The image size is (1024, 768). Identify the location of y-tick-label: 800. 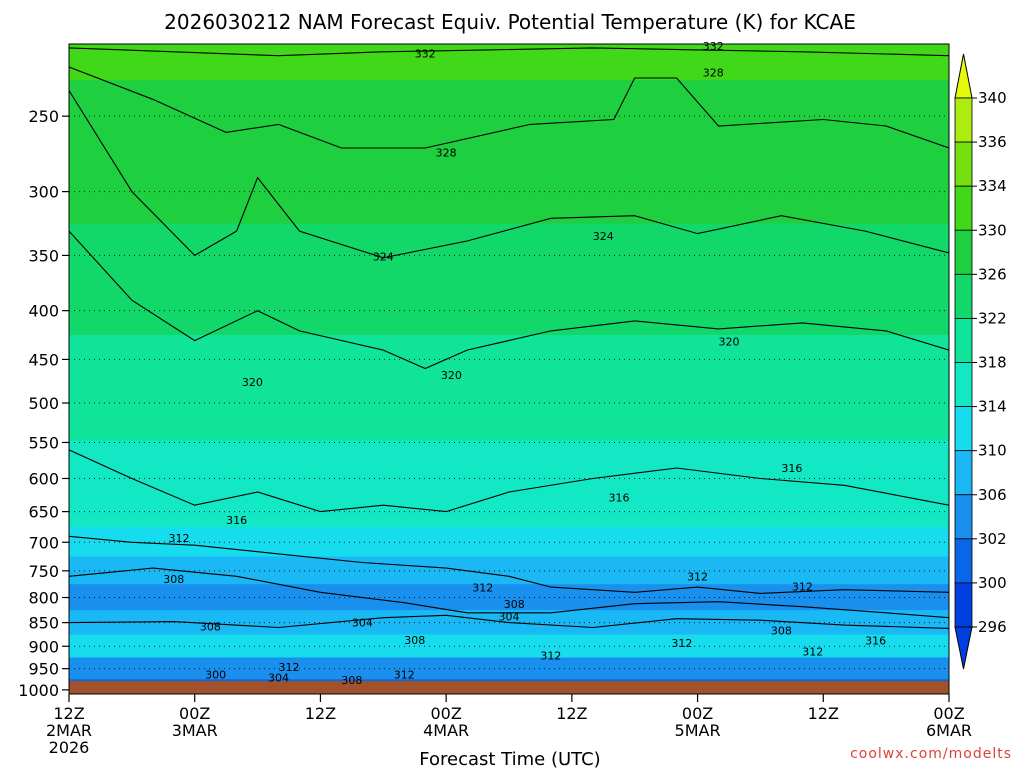
(43, 598).